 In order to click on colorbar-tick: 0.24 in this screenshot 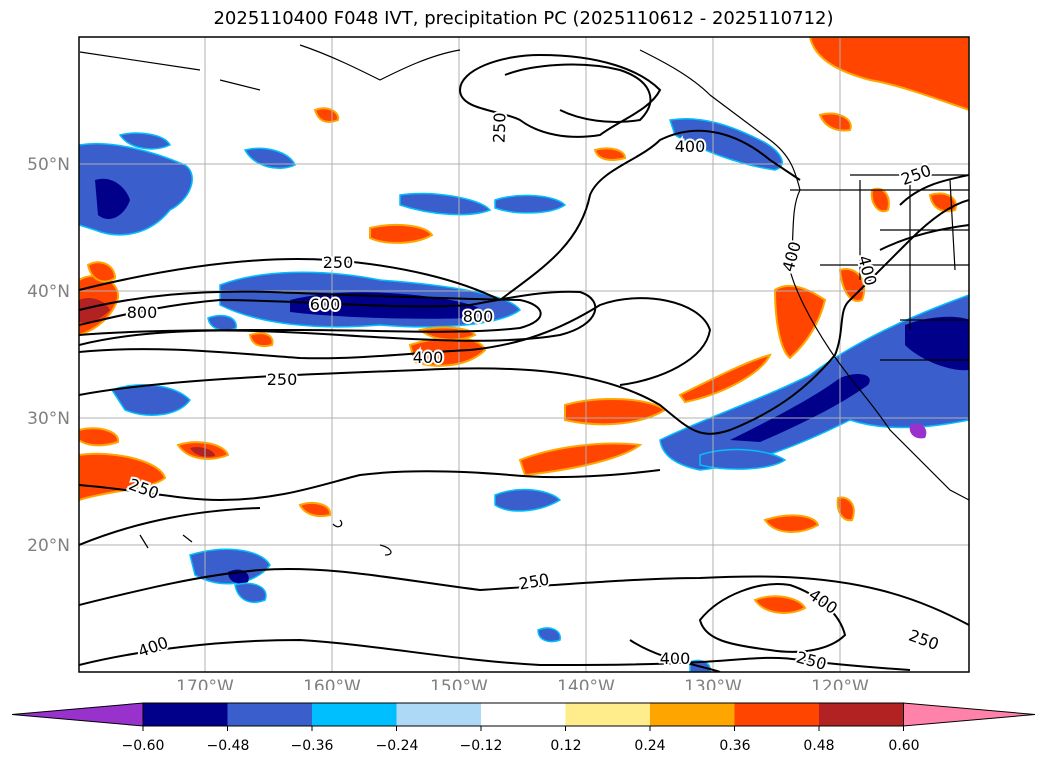, I will do `click(649, 746)`.